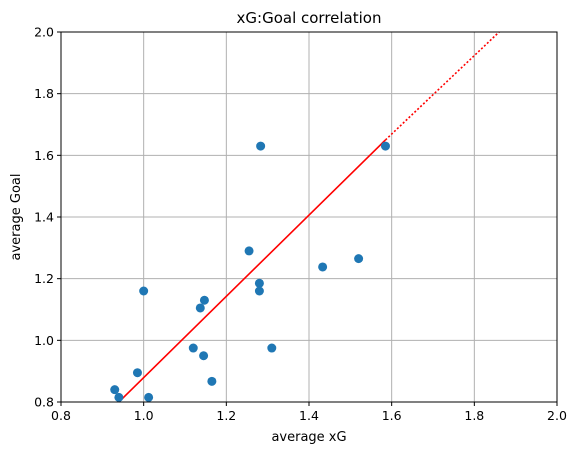  I want to click on y-tick-label: 1.4, so click(44, 217).